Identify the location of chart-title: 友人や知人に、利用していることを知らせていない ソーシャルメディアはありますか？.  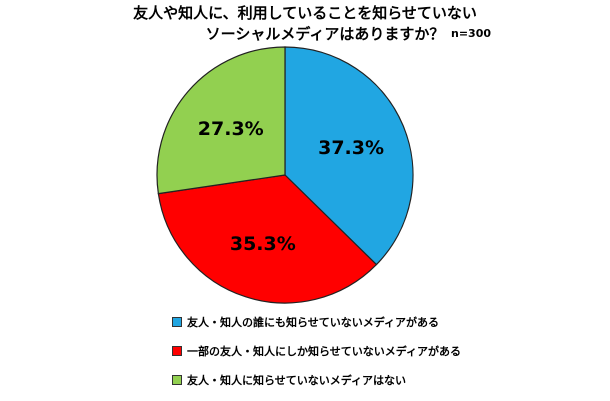
(305, 24).